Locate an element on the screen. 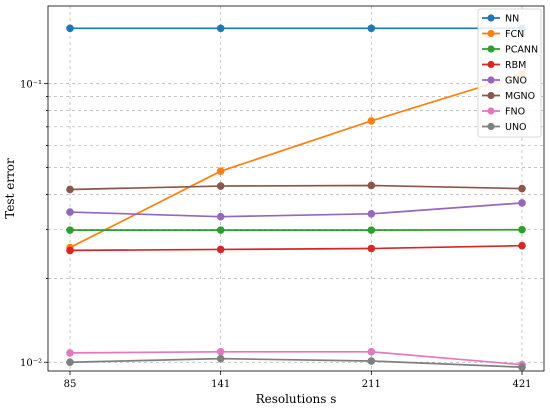 The width and height of the screenshot is (550, 409). legend-marker-nn is located at coordinates (491, 18).